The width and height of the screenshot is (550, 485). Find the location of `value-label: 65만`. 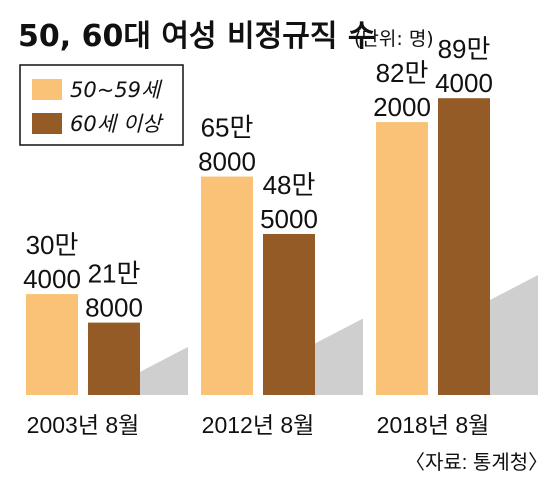

value-label: 65만 is located at coordinates (227, 128).